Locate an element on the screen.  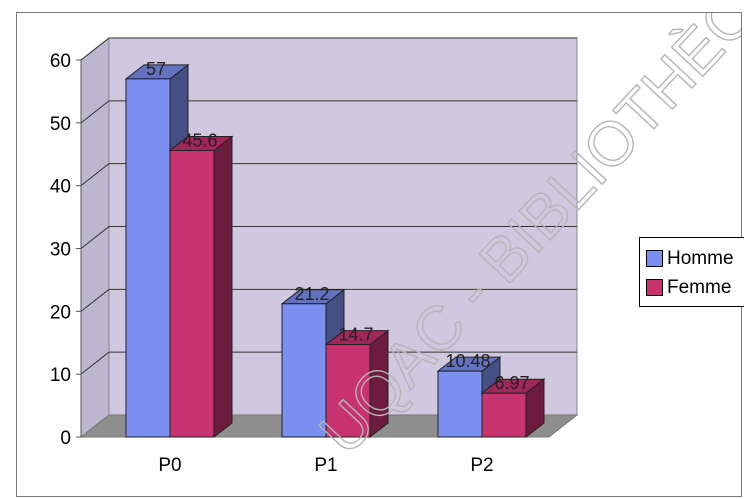
data-label-femme-p1: 14.7 is located at coordinates (355, 335).